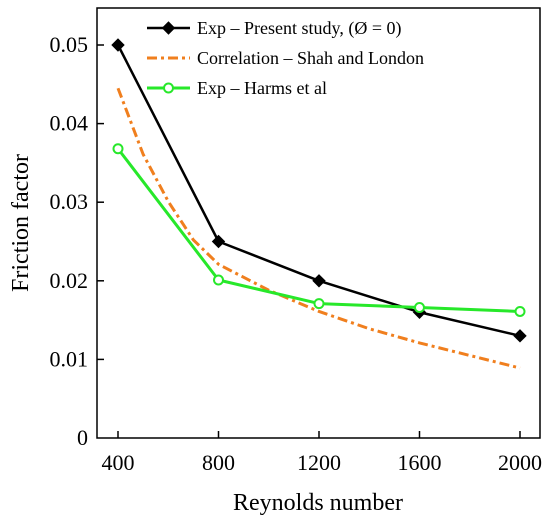  What do you see at coordinates (520, 462) in the screenshot?
I see `x-tick-label: 2000` at bounding box center [520, 462].